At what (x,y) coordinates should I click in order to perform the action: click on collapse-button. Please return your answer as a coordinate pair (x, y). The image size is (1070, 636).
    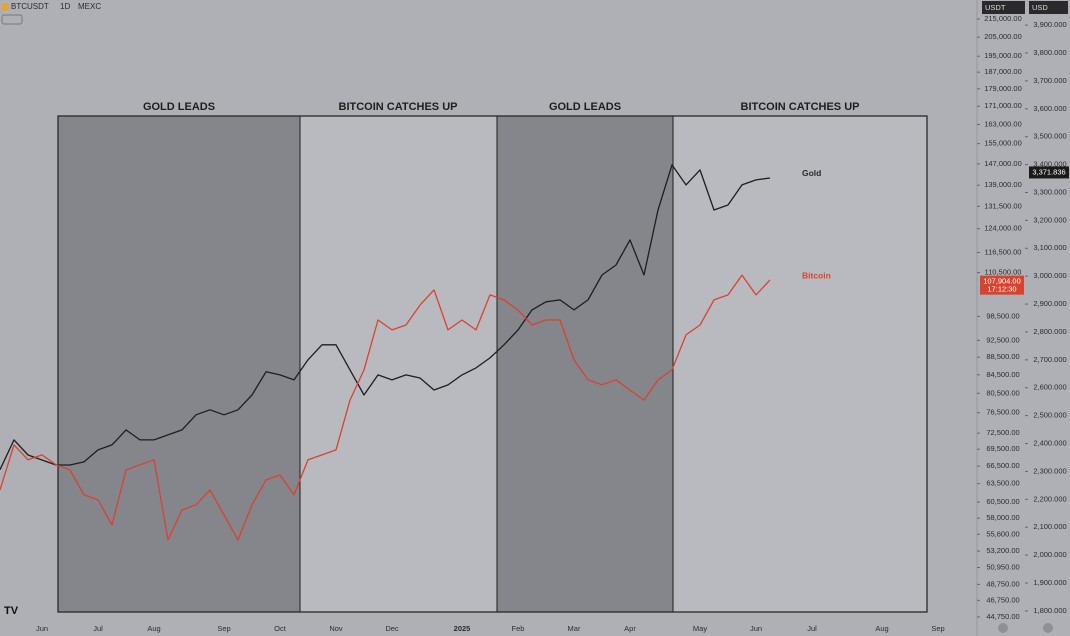
    Looking at the image, I should click on (12, 19).